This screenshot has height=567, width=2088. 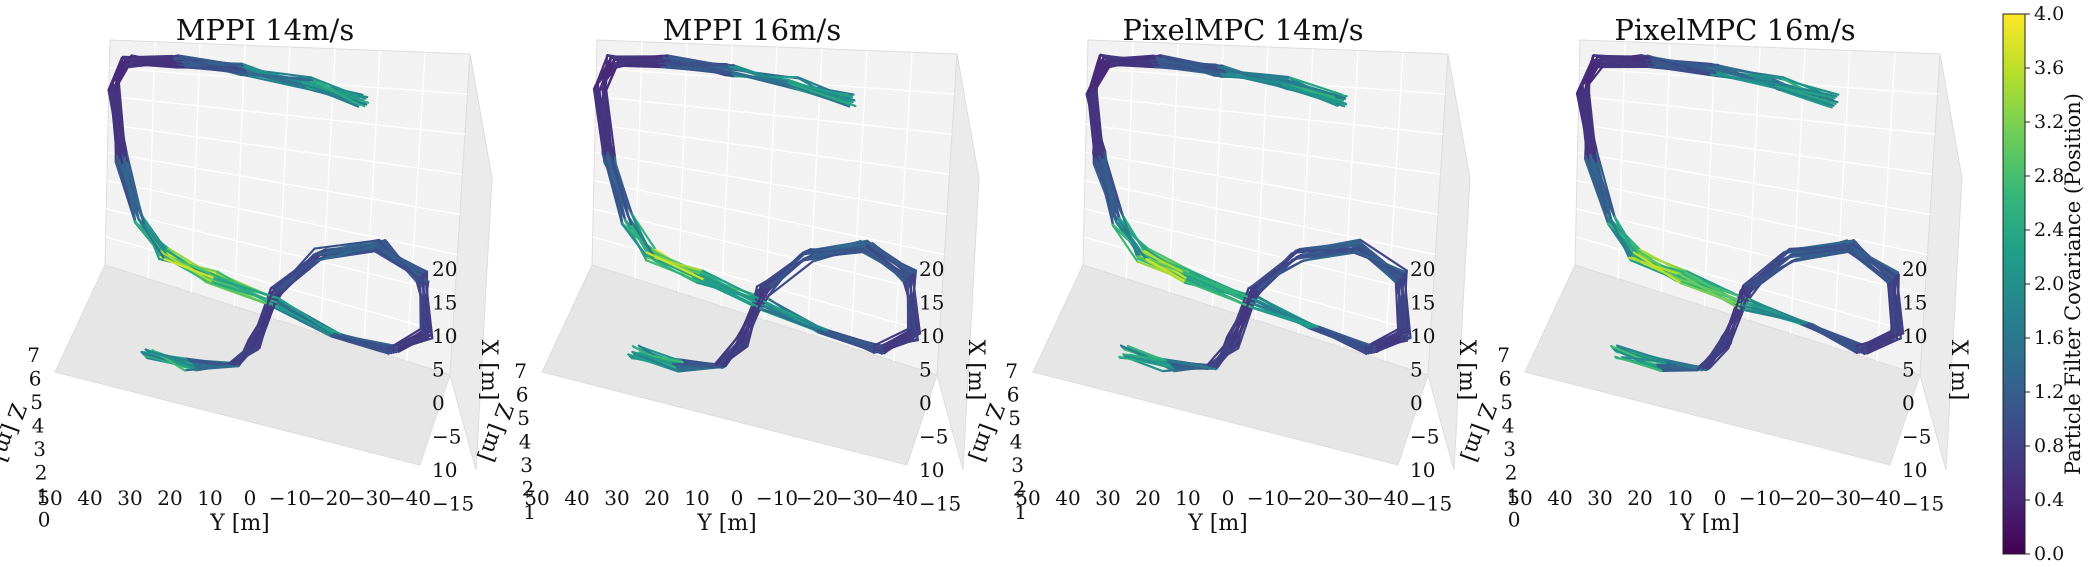 What do you see at coordinates (209, 498) in the screenshot?
I see `y-tick-label: 10` at bounding box center [209, 498].